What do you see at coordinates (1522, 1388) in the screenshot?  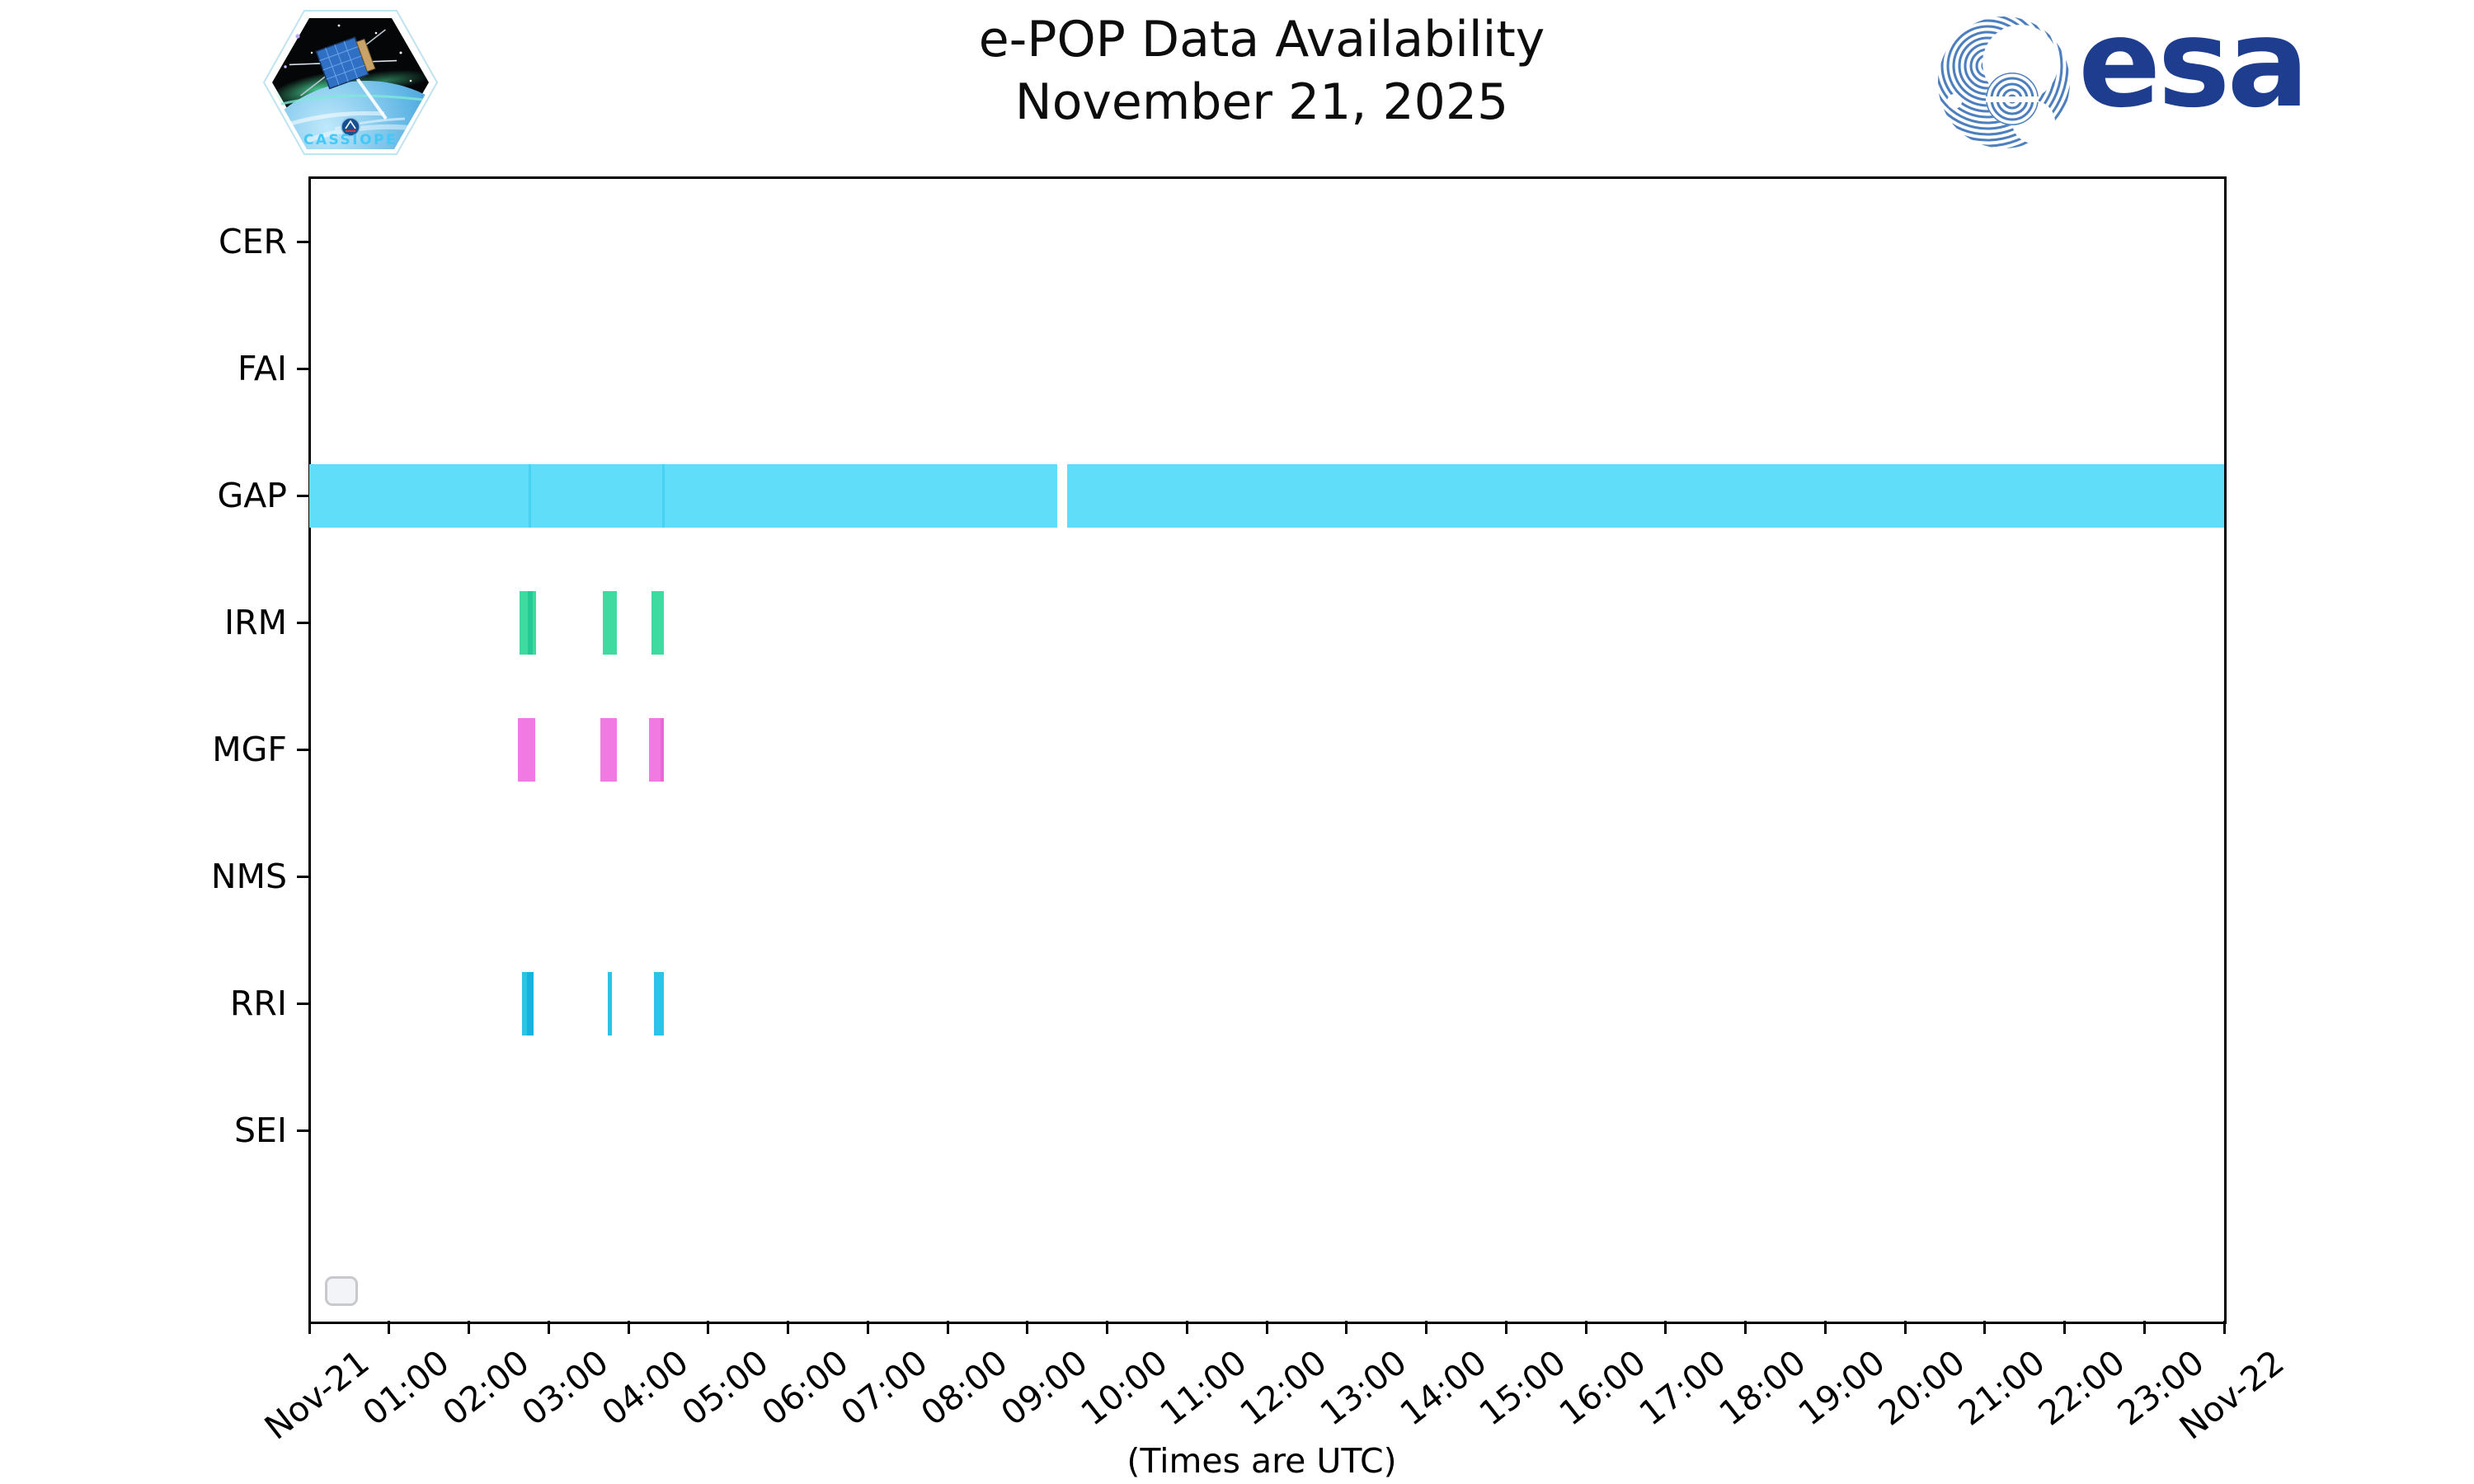 I see `x-tick-label-15: 15:00` at bounding box center [1522, 1388].